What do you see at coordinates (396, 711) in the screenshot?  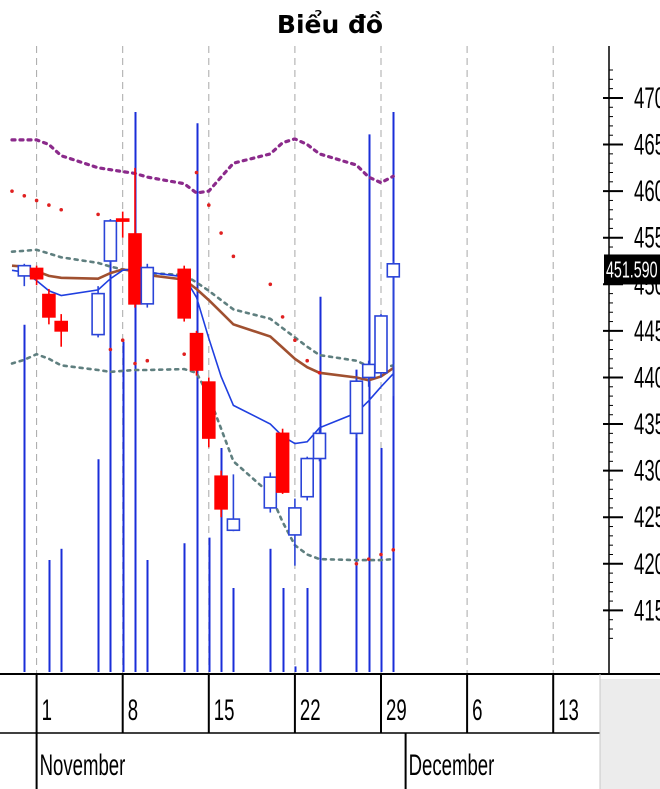 I see `x-tick-label: 29` at bounding box center [396, 711].